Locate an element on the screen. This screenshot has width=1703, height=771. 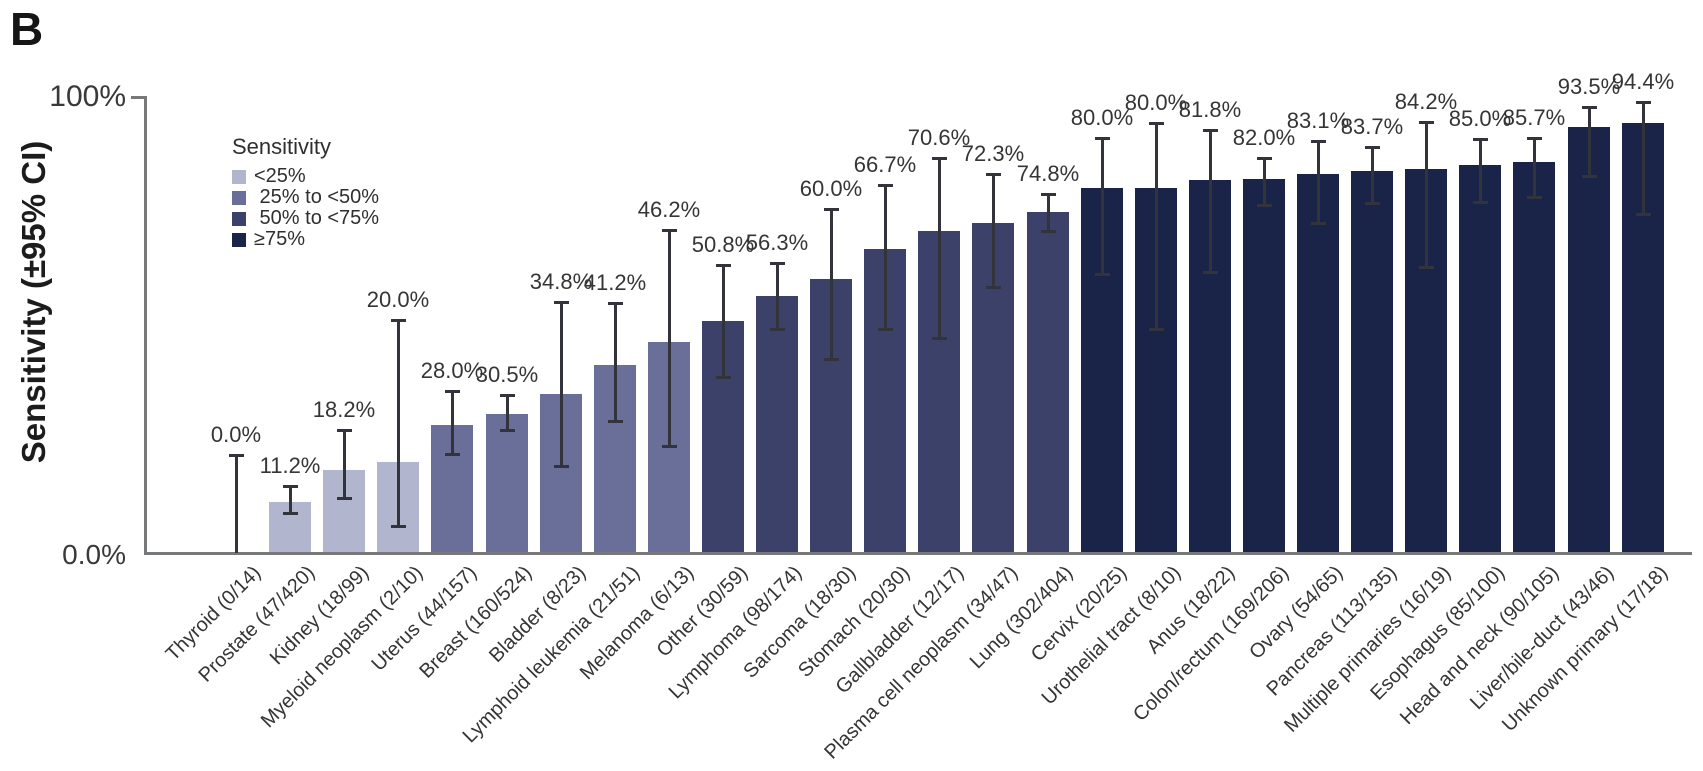
bar-value-label: 72.3% is located at coordinates (993, 153).